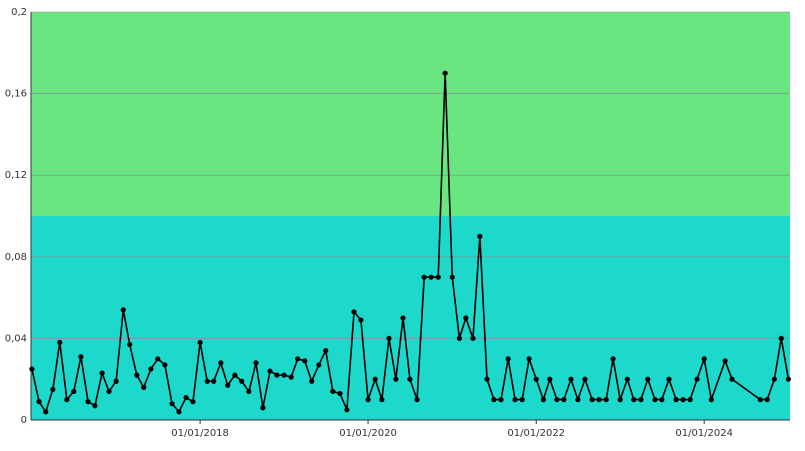  I want to click on x-tick-label: 01/01/2022, so click(536, 433).